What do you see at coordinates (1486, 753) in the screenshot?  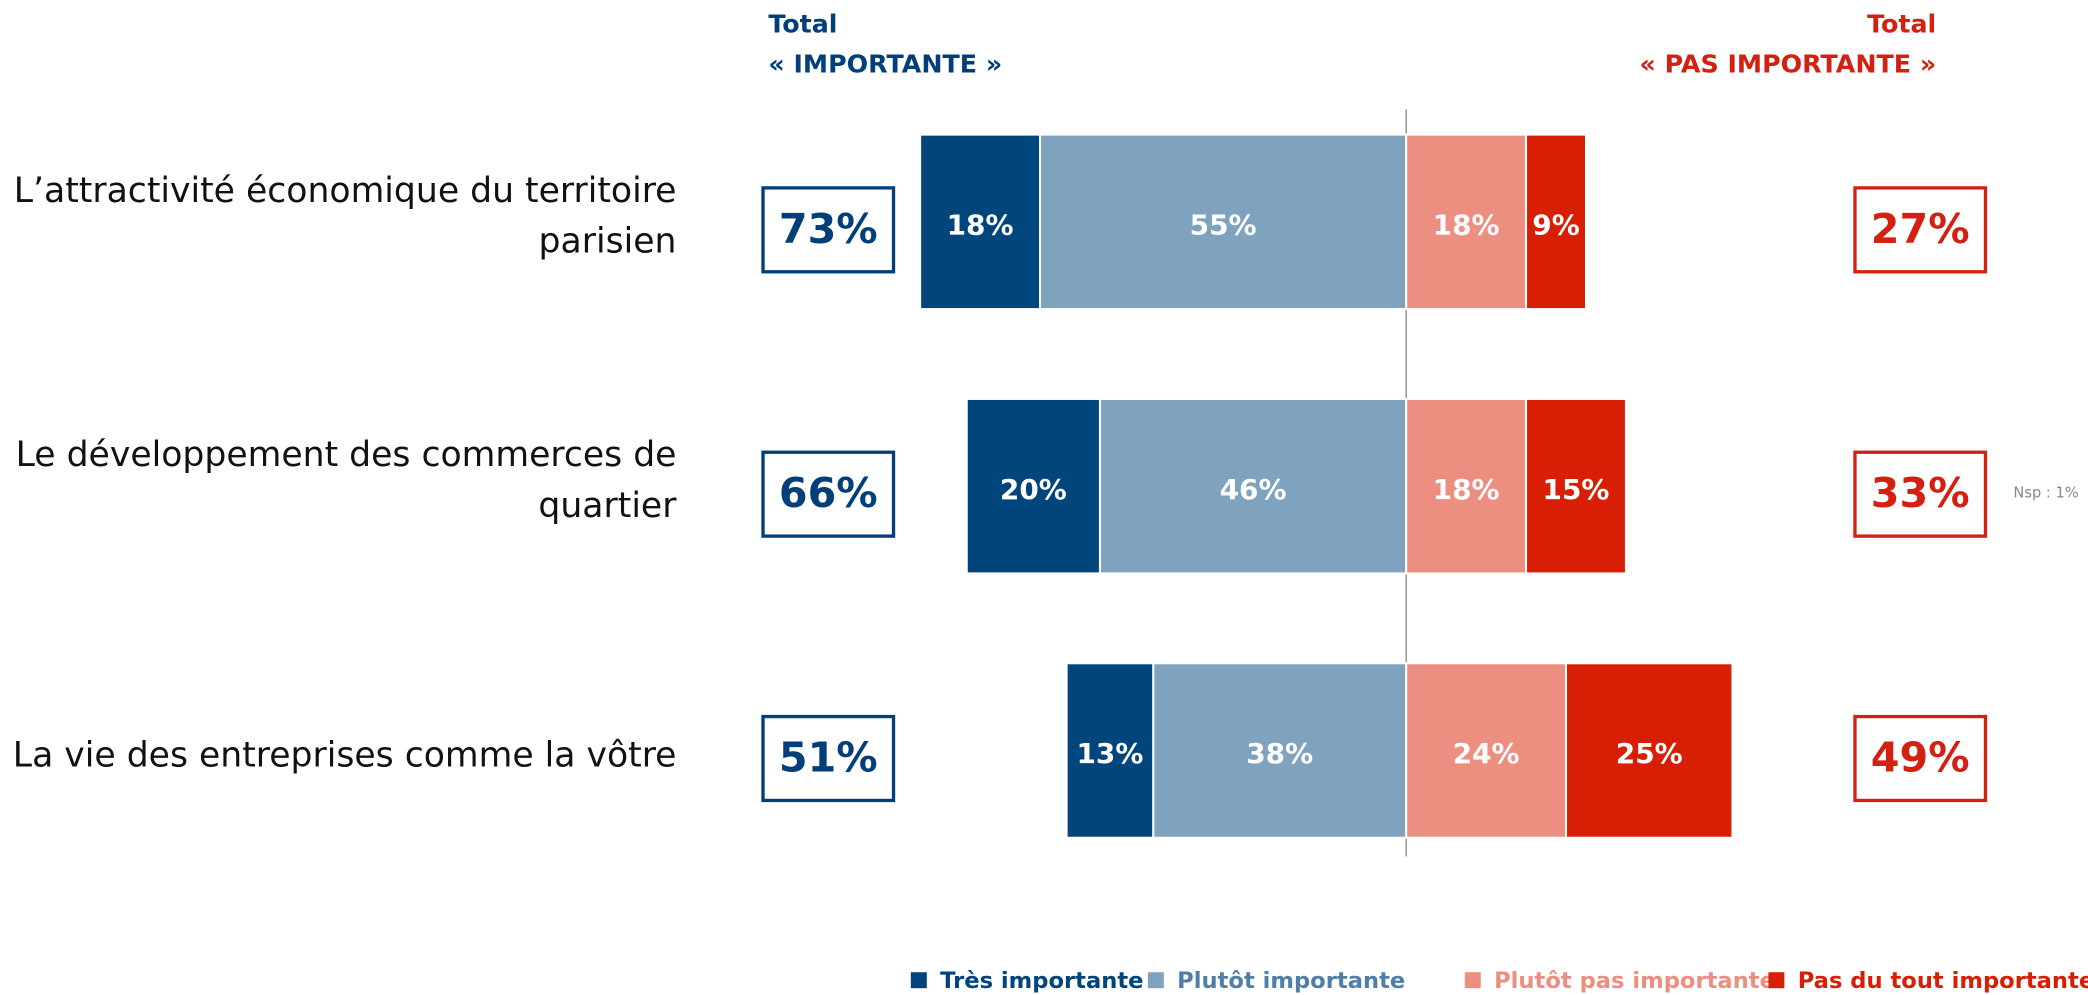 I see `value-label: 24%` at bounding box center [1486, 753].